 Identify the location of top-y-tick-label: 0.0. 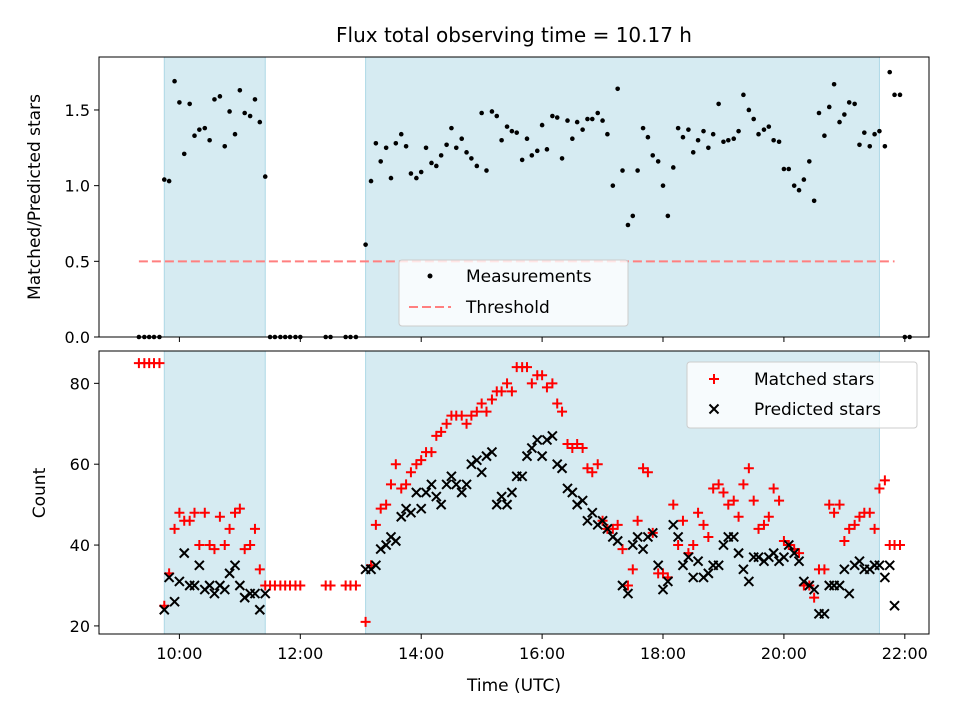
(77, 337).